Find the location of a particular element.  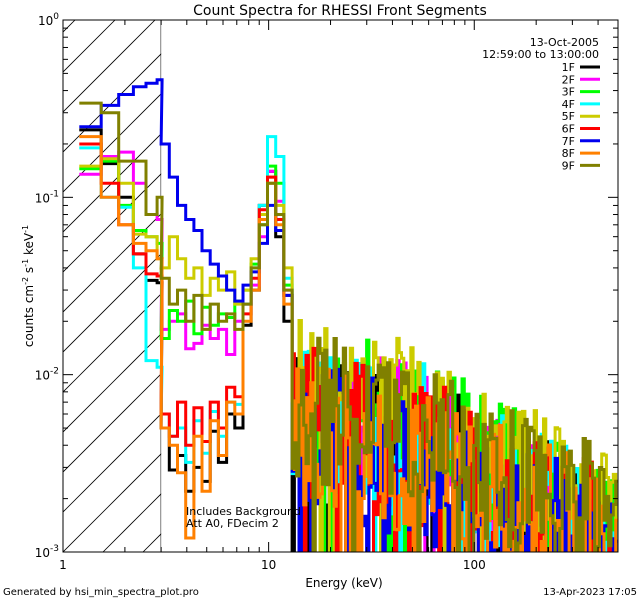

legend-label-2f: 2F is located at coordinates (568, 79).